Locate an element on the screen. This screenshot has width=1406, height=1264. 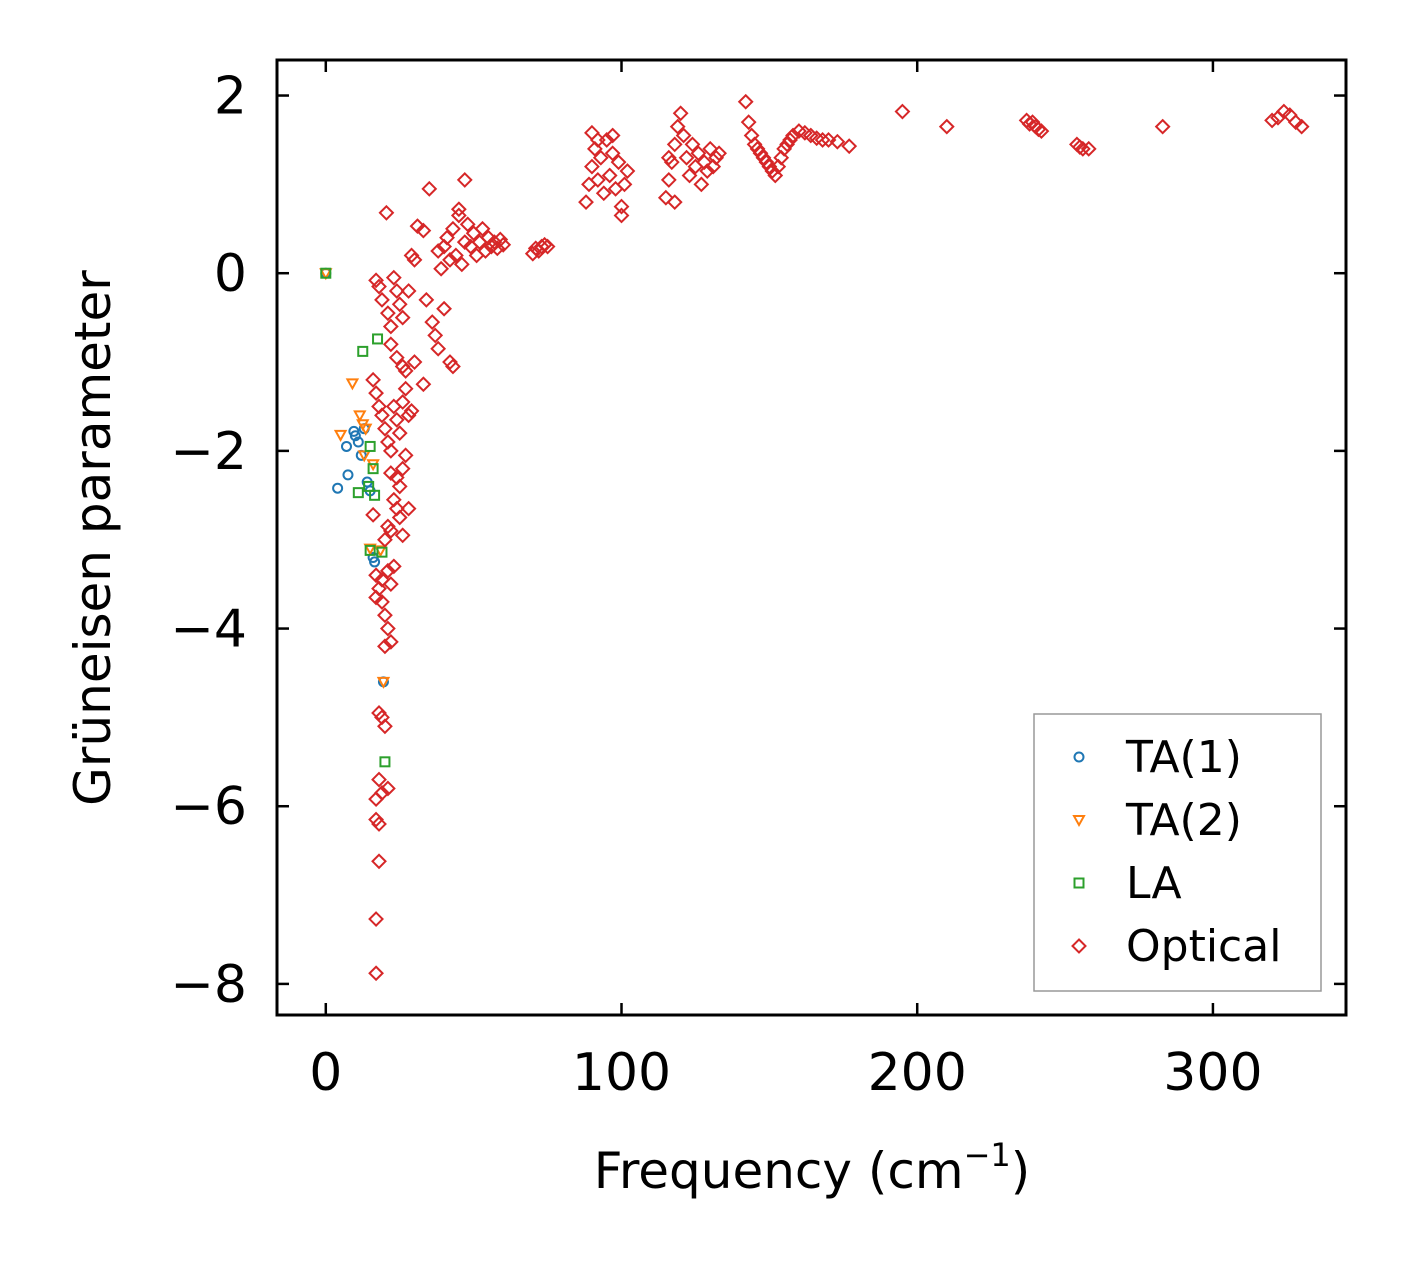
series-la is located at coordinates (355, 517).